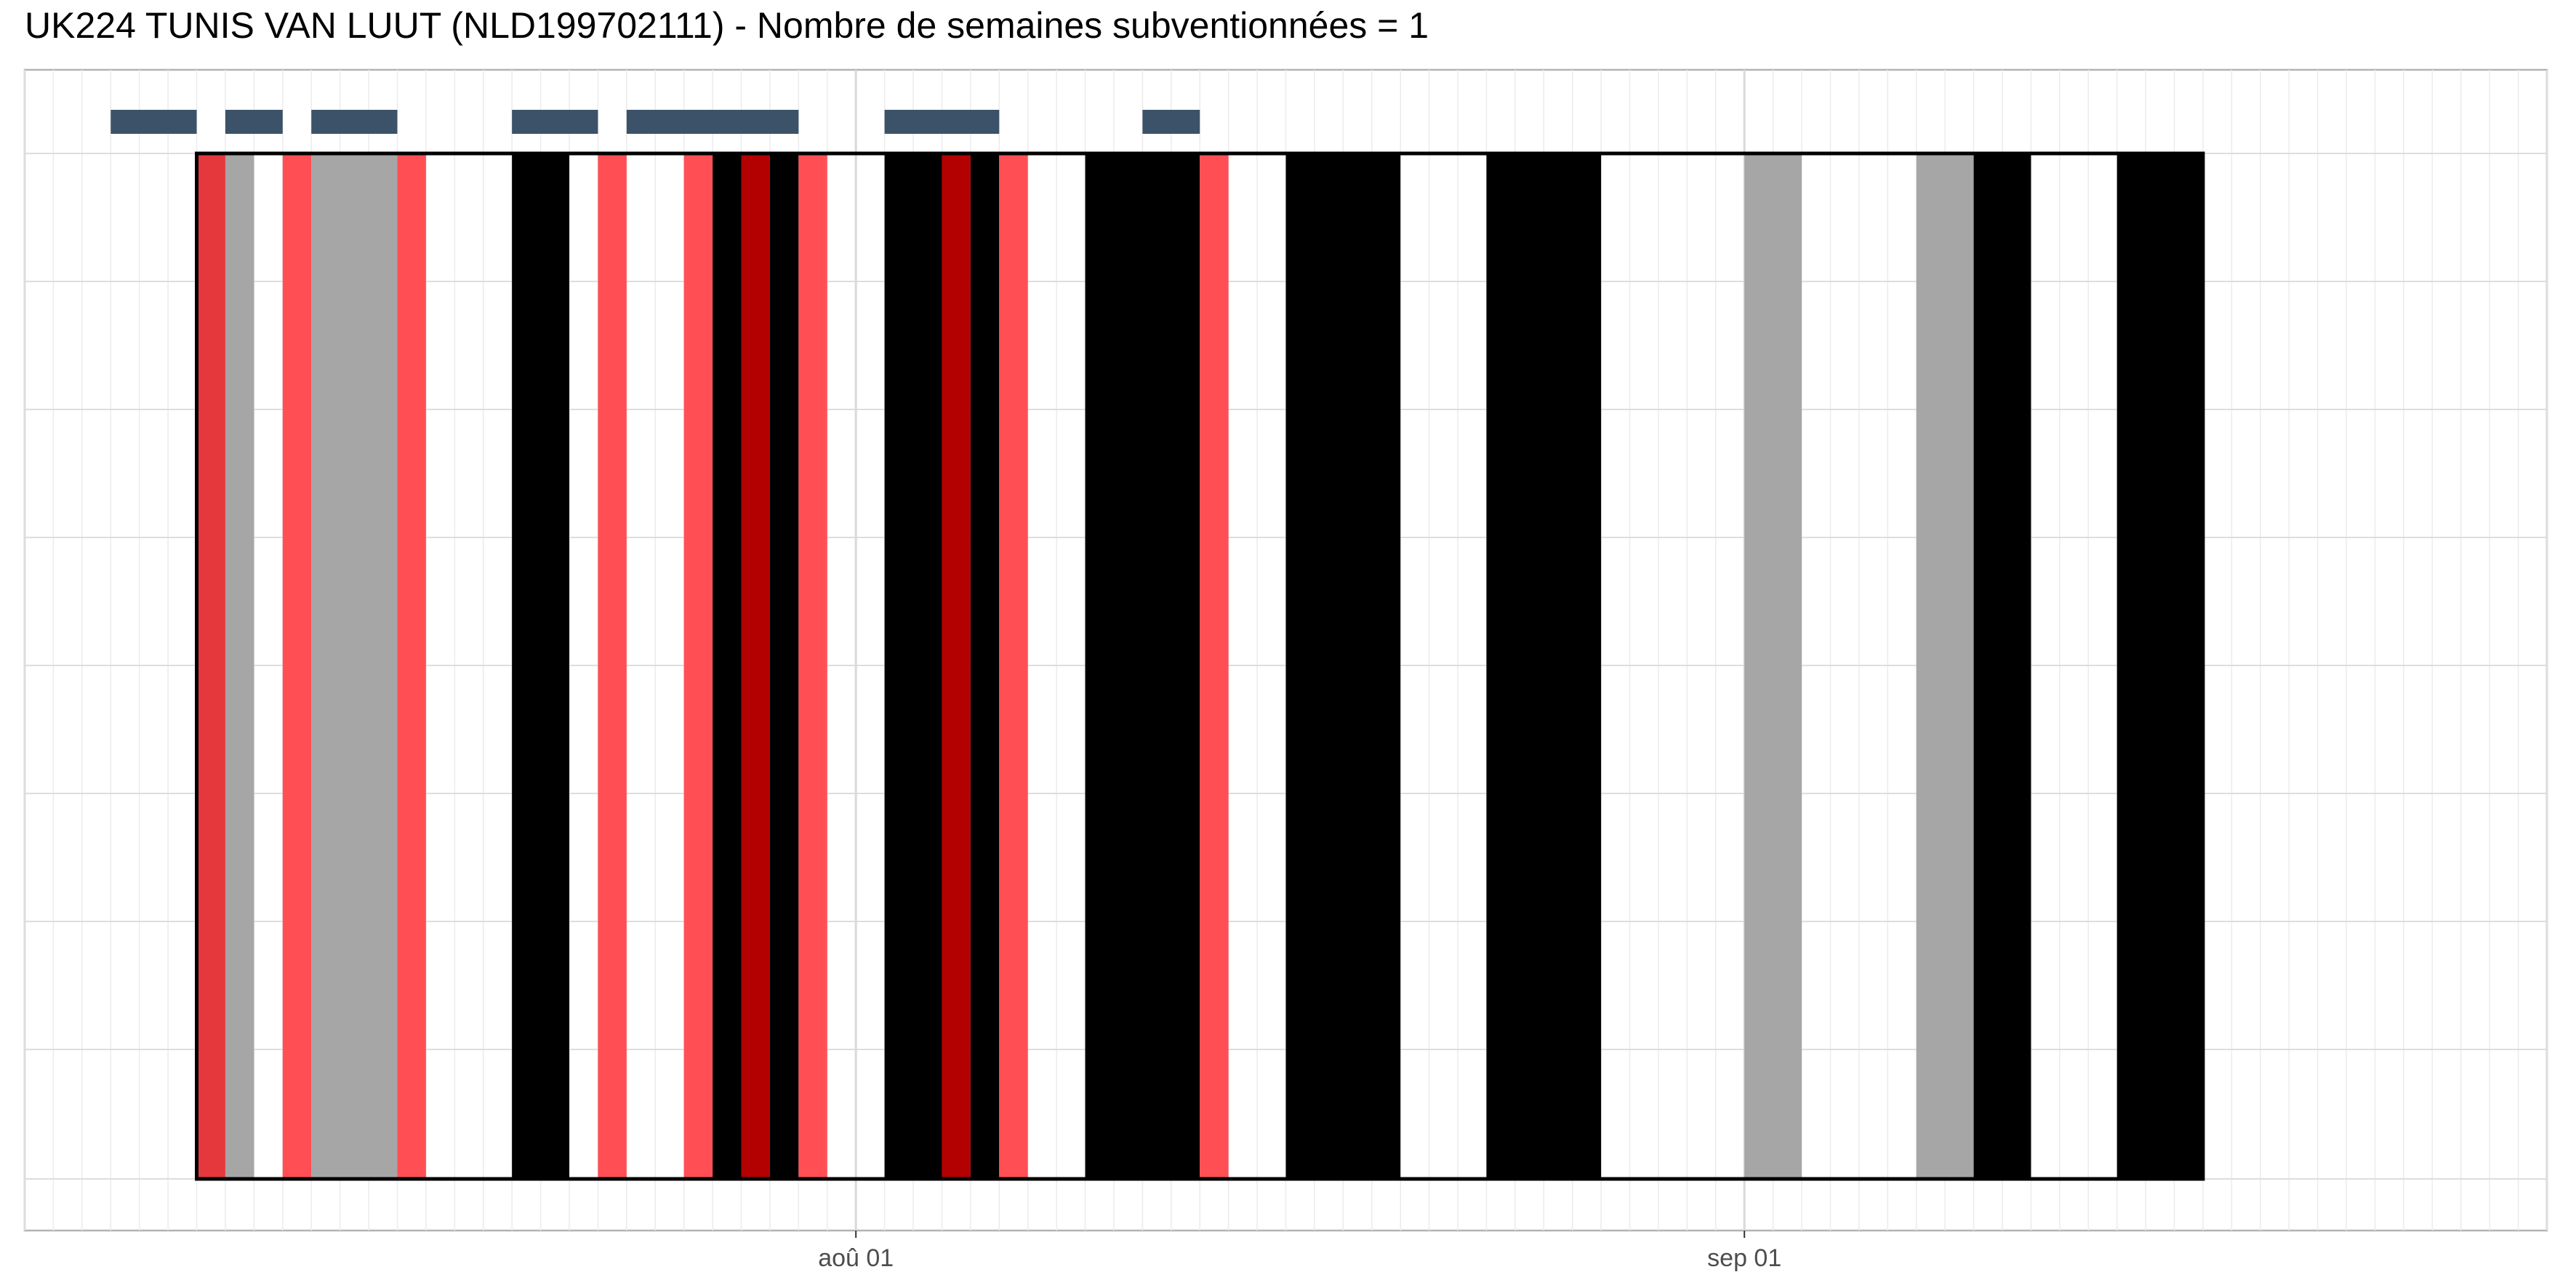  Describe the element at coordinates (856, 1258) in the screenshot. I see `x-tick-label: aoû 01` at that location.